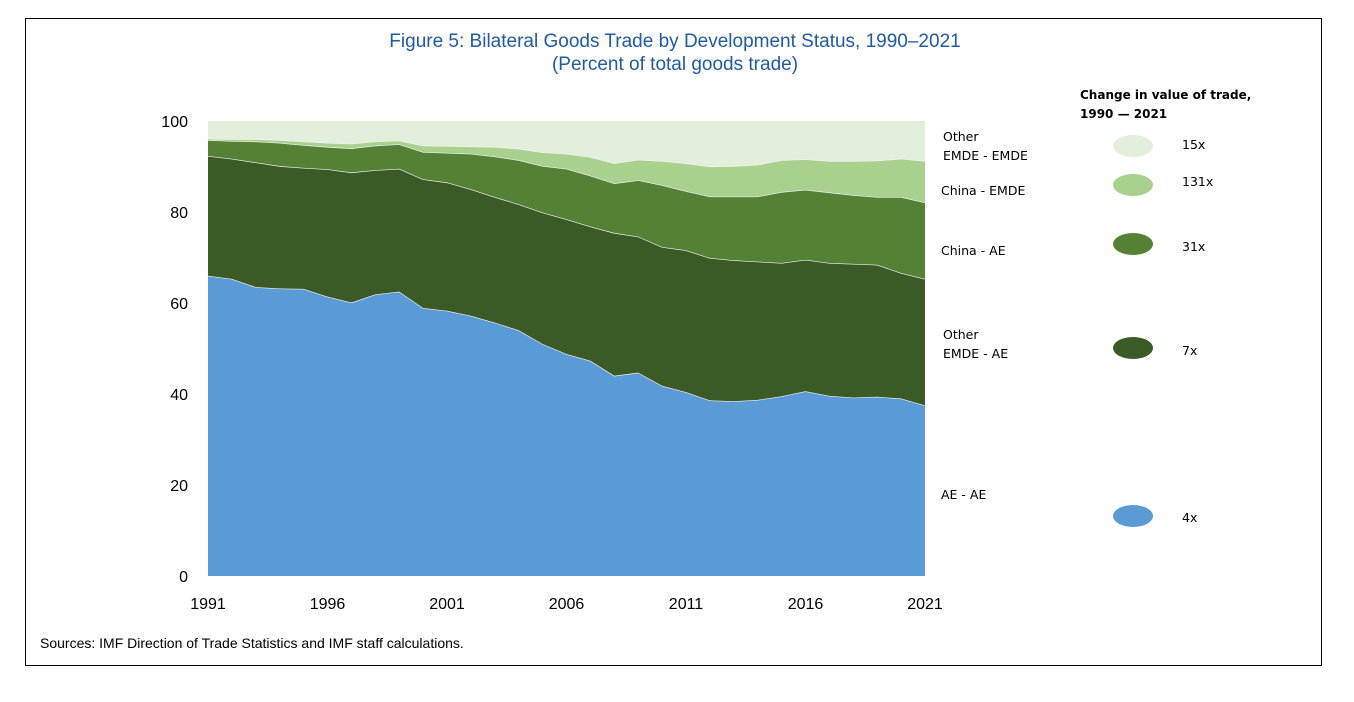  I want to click on x-axis-ticks: 1991 1996 2001 2006 2011 2016 2021, so click(566, 604).